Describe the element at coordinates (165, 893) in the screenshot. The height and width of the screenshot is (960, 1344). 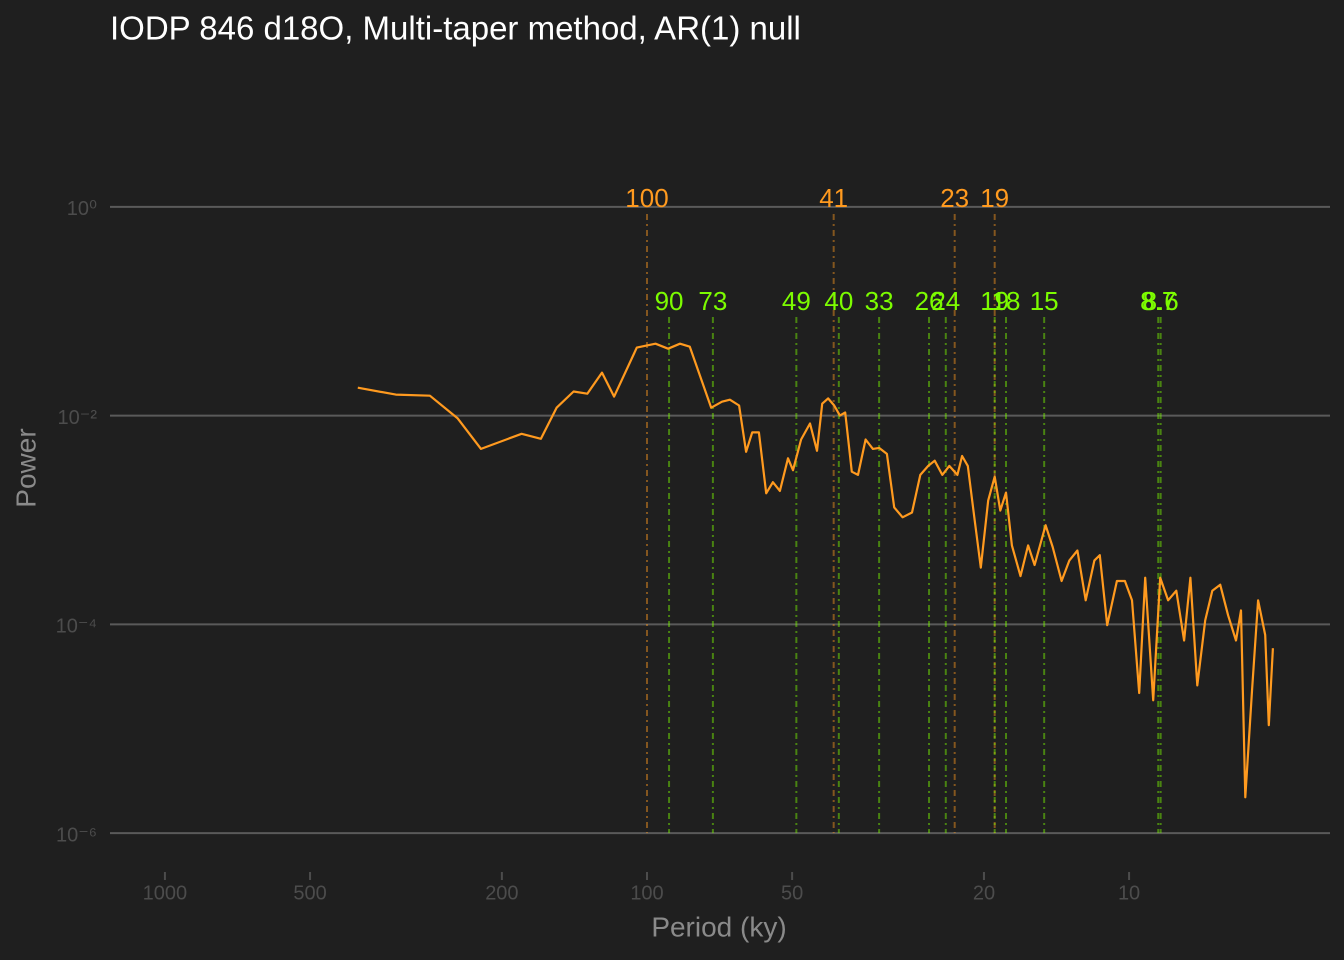
I see `x-tick-label: 1000` at that location.